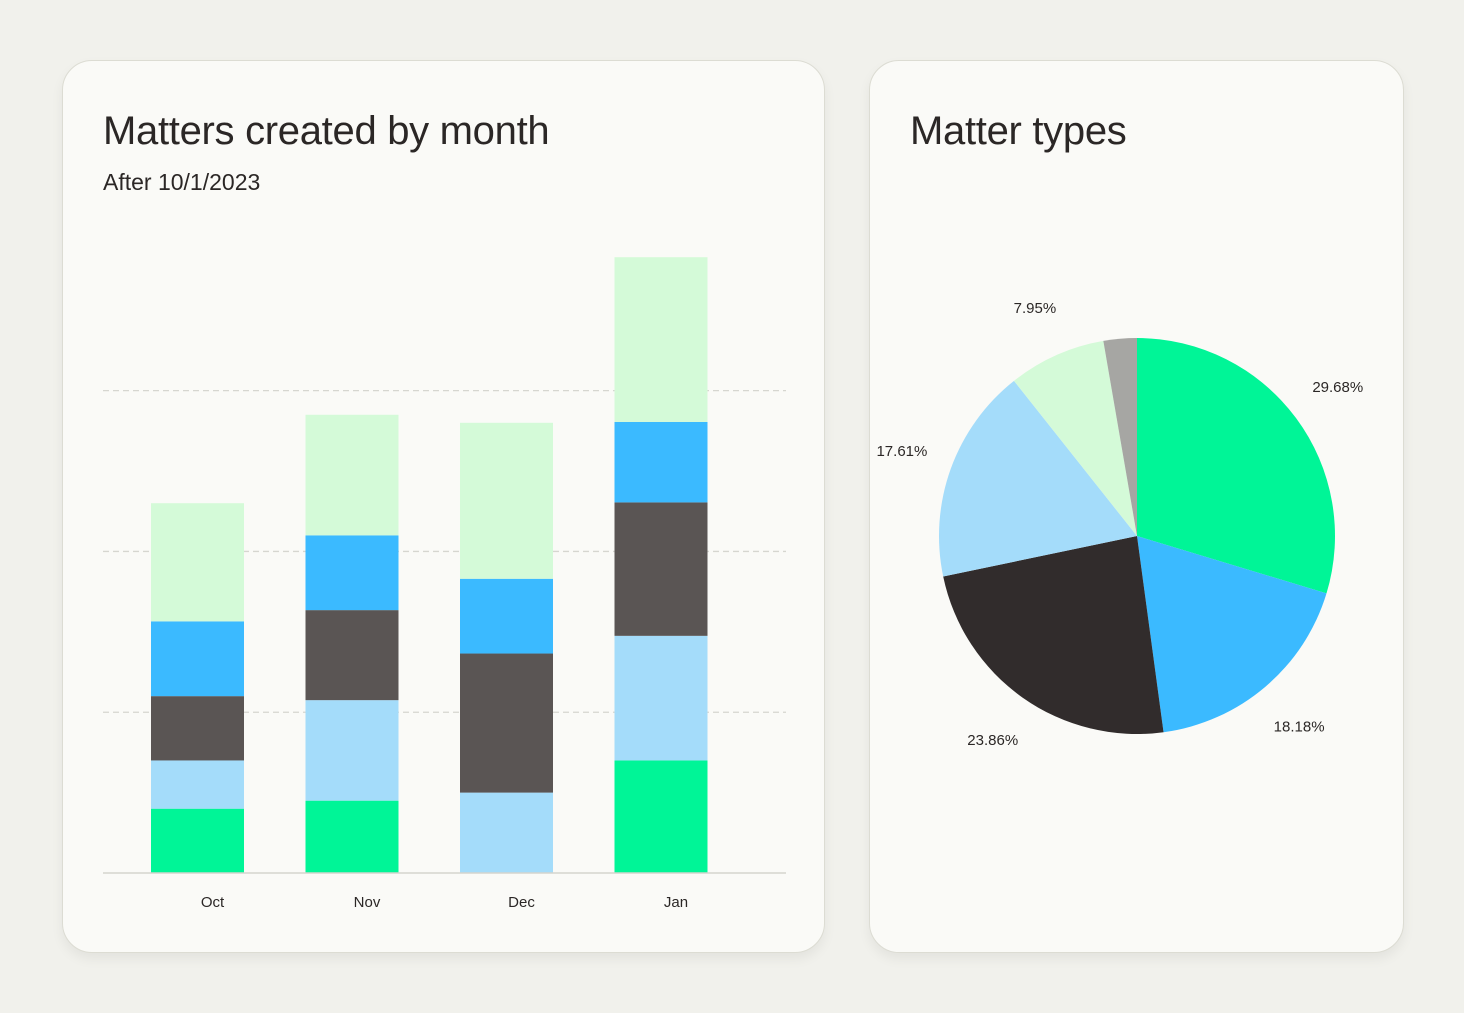 The width and height of the screenshot is (1464, 1013). Describe the element at coordinates (992, 740) in the screenshot. I see `pie-slice-label: 23.86%` at that location.